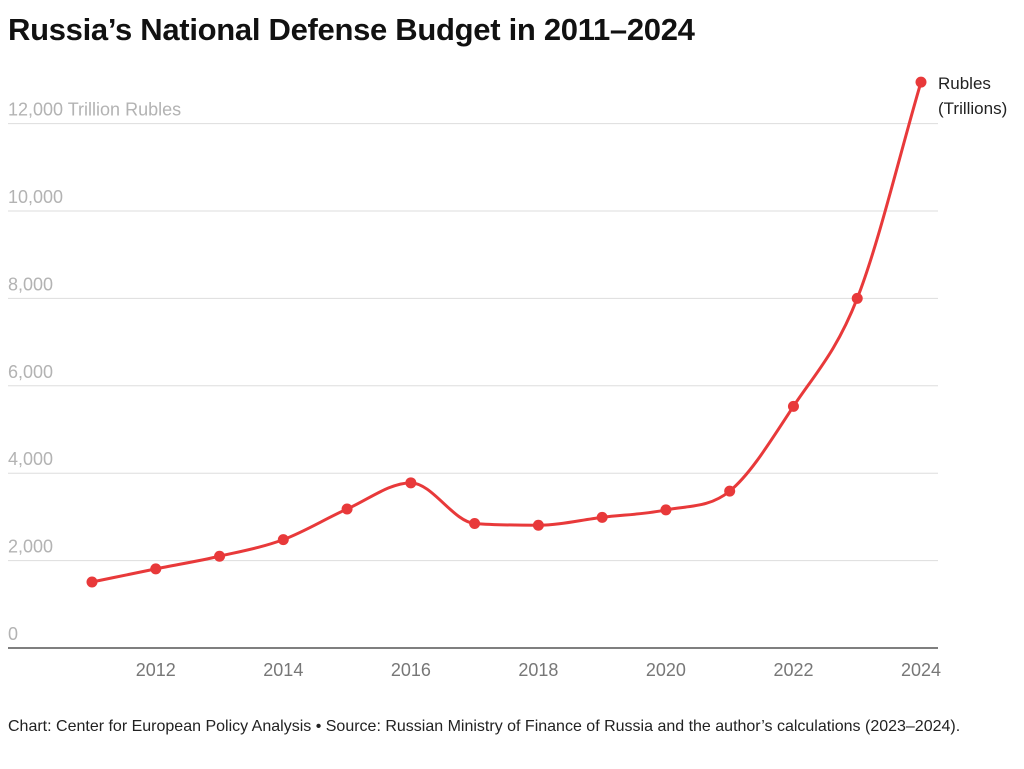 The height and width of the screenshot is (769, 1024). What do you see at coordinates (156, 670) in the screenshot?
I see `x-tick-label: 2012` at bounding box center [156, 670].